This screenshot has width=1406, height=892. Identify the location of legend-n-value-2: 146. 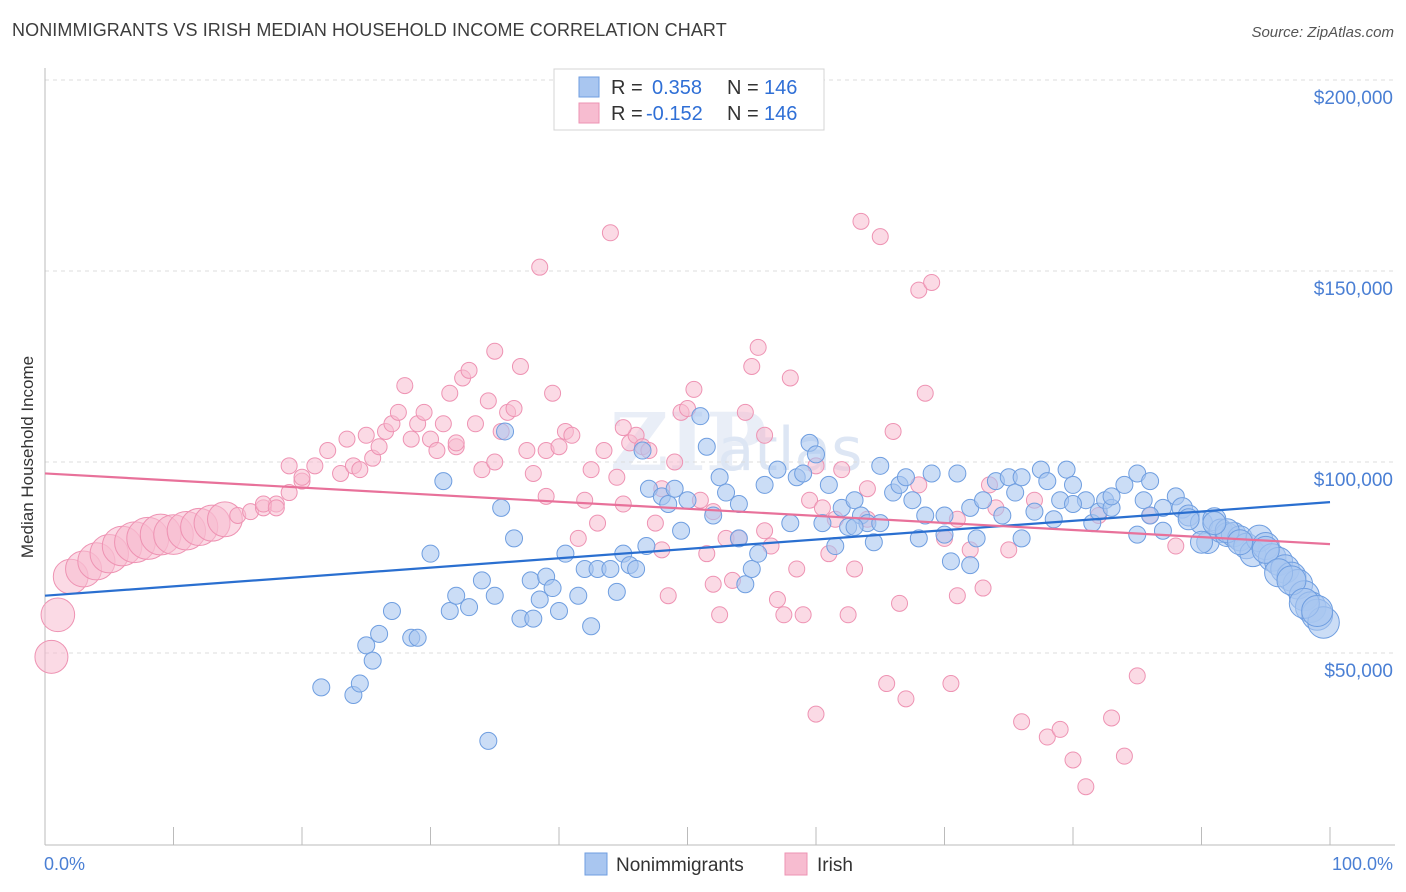
(780, 114).